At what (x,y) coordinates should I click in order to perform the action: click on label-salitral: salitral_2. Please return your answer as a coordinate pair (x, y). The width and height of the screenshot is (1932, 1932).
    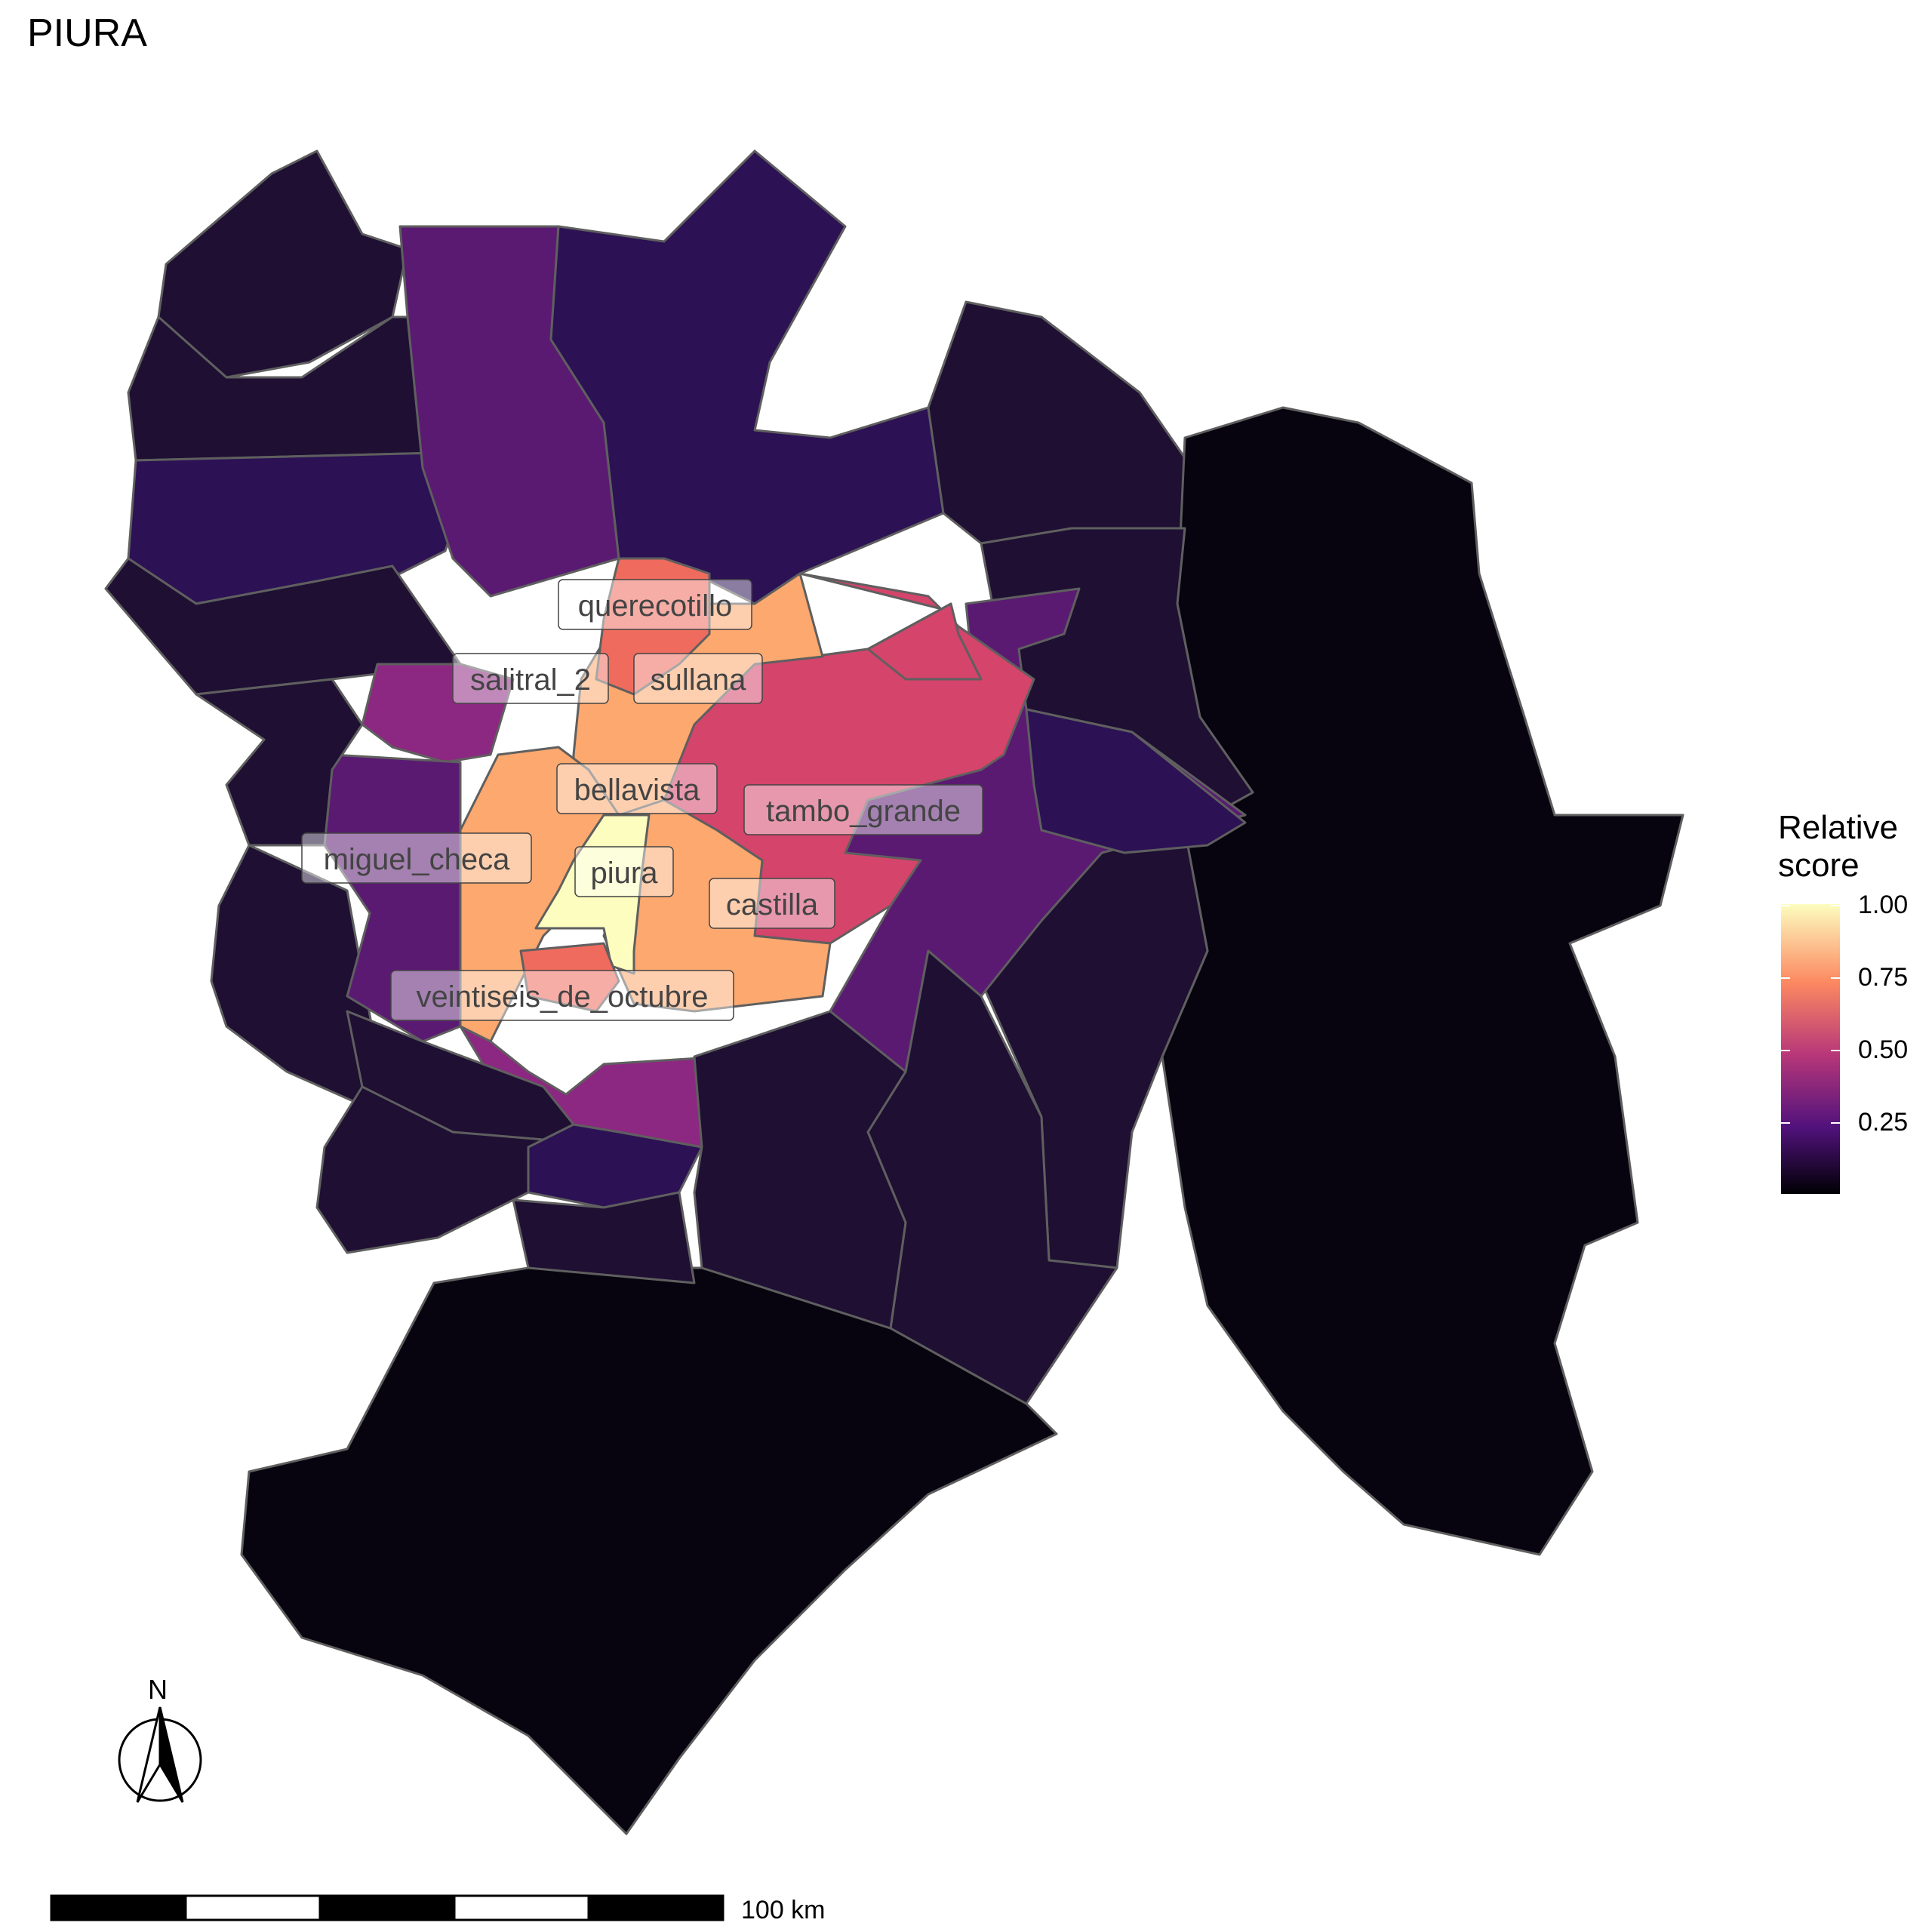
    Looking at the image, I should click on (530, 678).